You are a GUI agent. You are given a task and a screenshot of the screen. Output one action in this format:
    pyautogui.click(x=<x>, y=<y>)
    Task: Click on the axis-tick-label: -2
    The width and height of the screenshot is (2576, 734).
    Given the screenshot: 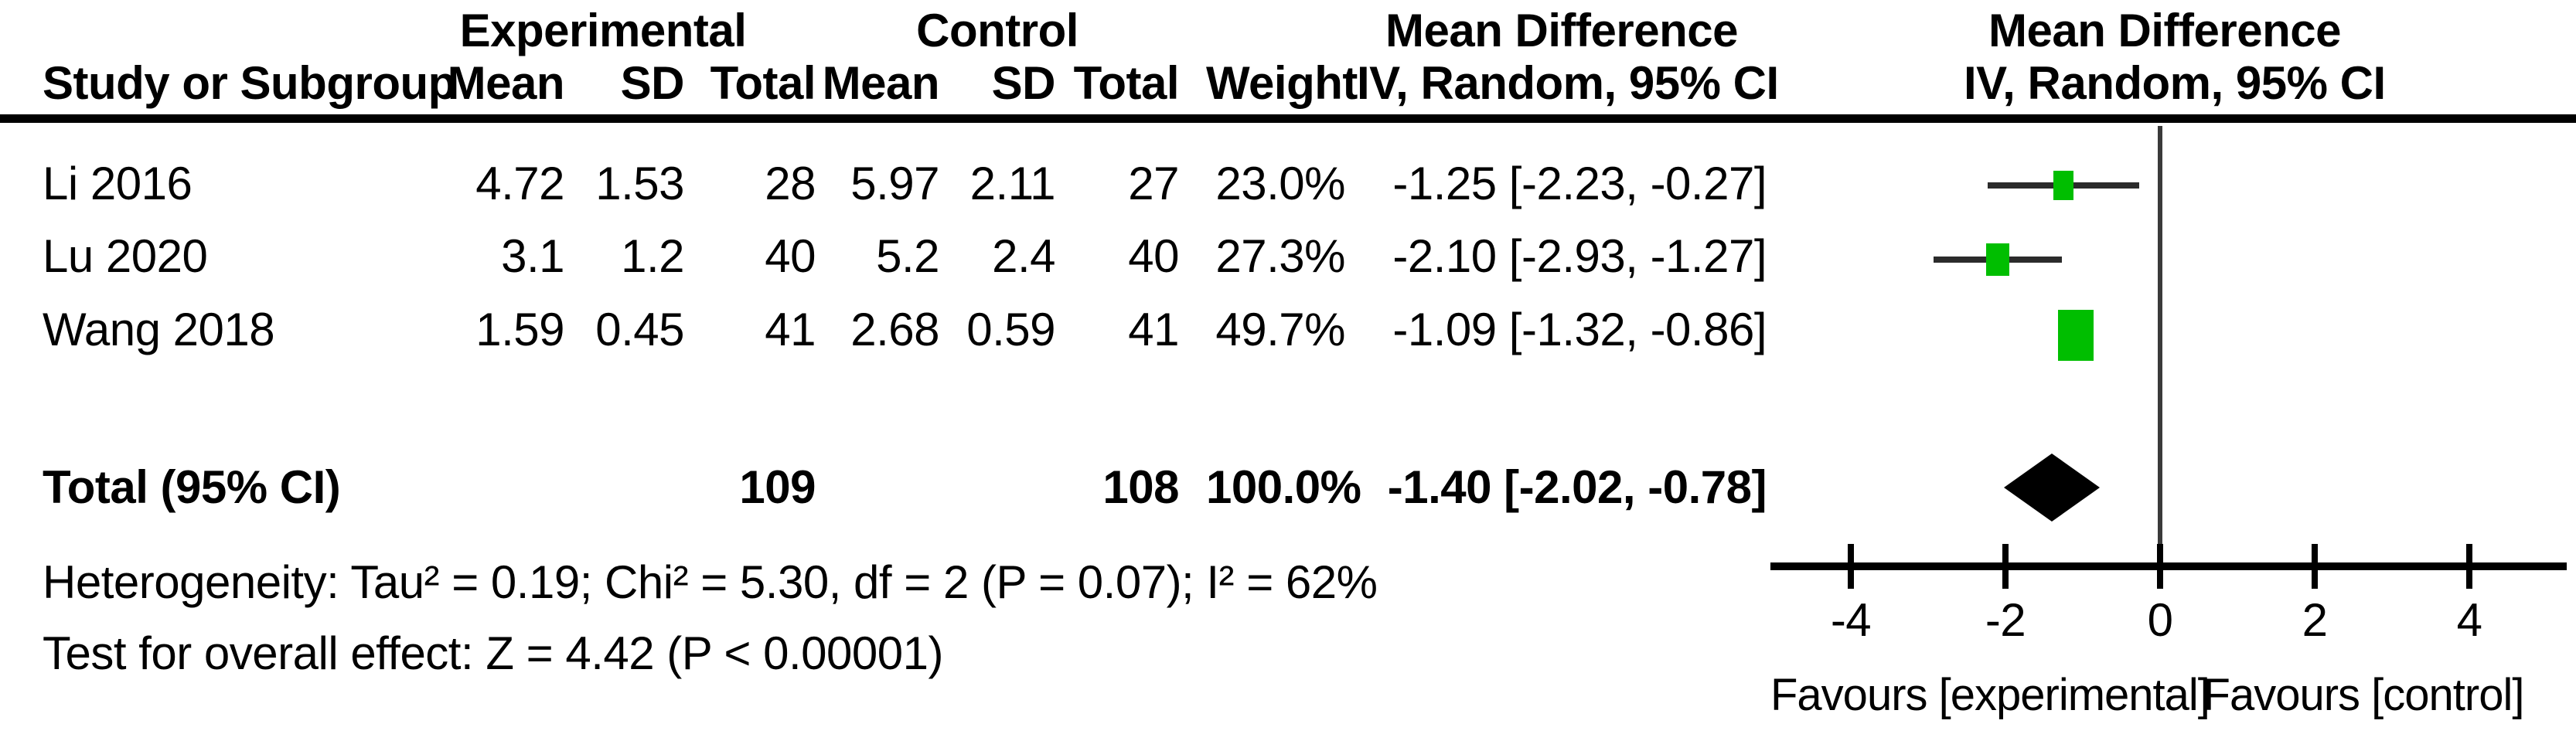 What is the action you would take?
    pyautogui.click(x=2005, y=620)
    